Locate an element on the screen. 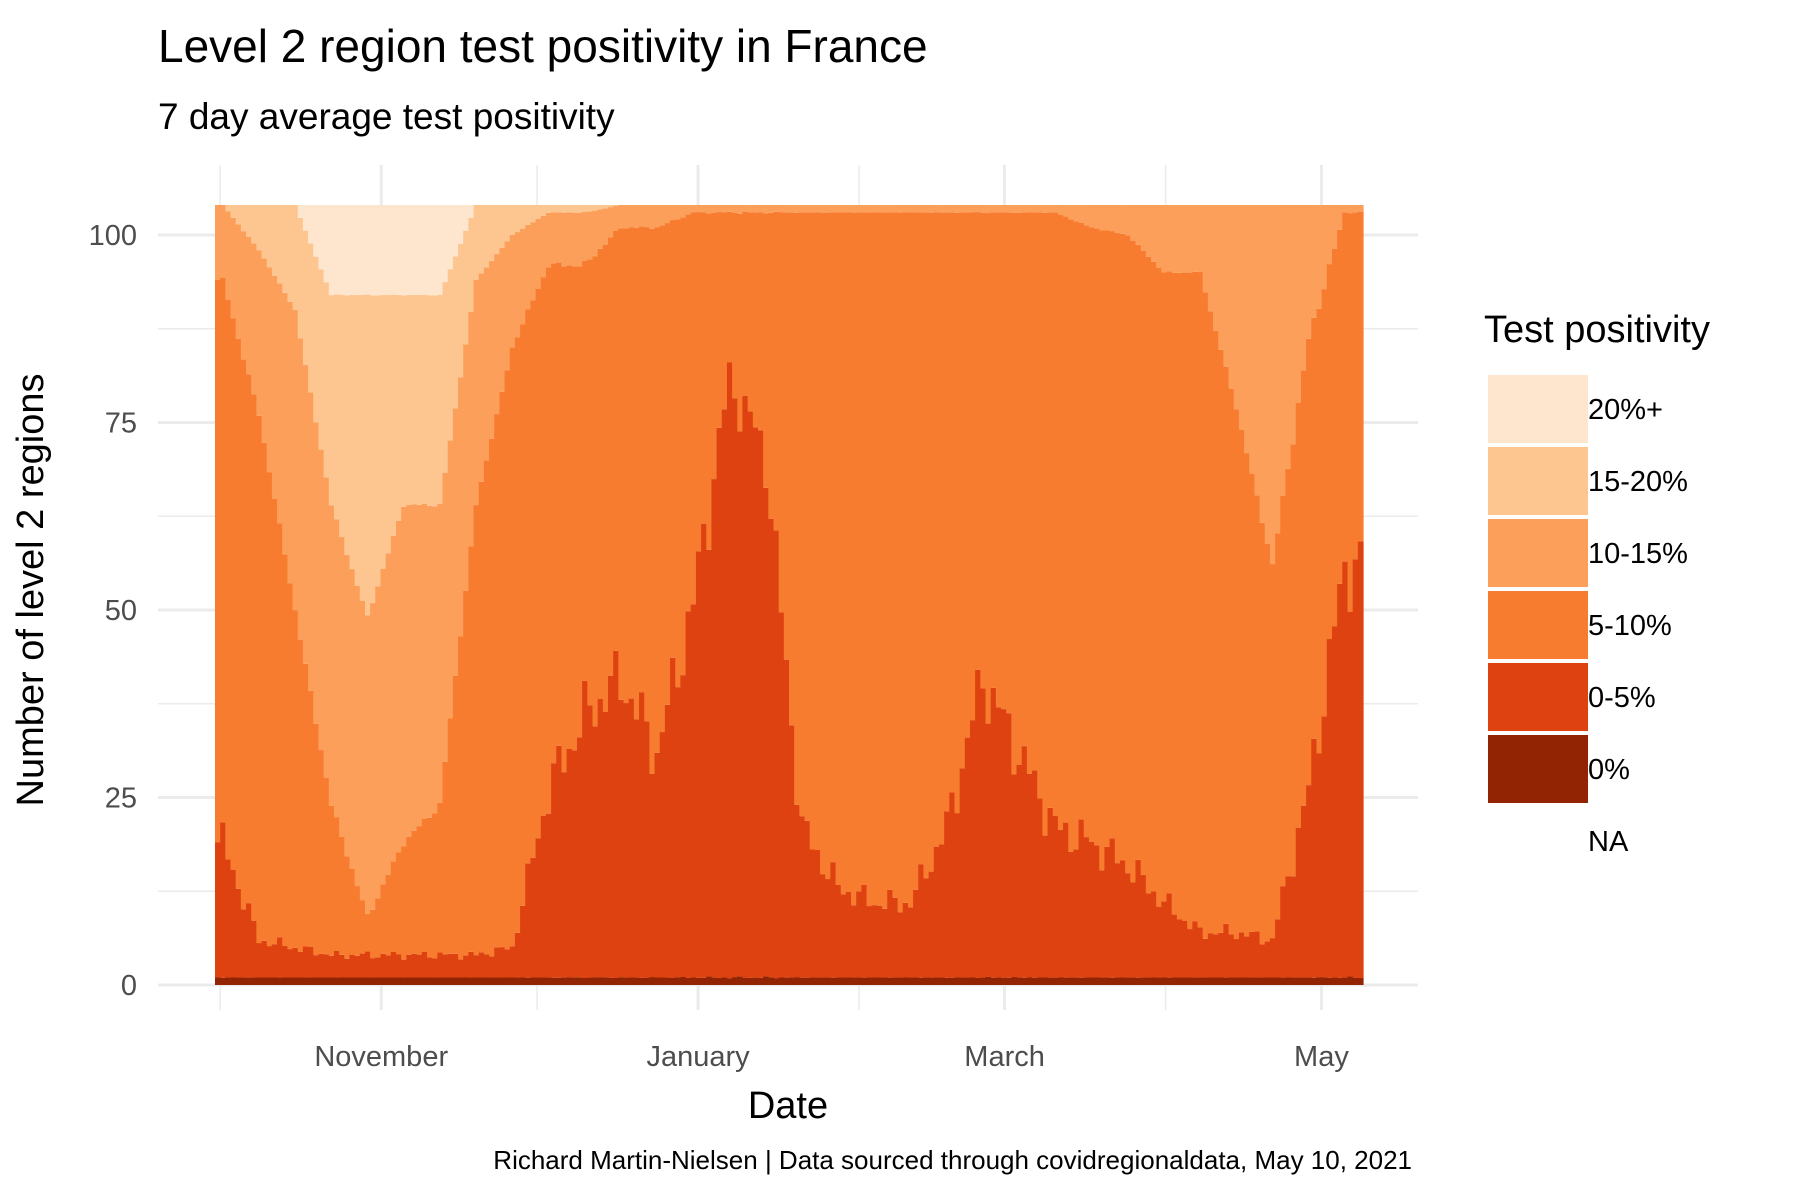 This screenshot has height=1200, width=1800. chart-title: Level 2 region test positivity in France is located at coordinates (543, 46).